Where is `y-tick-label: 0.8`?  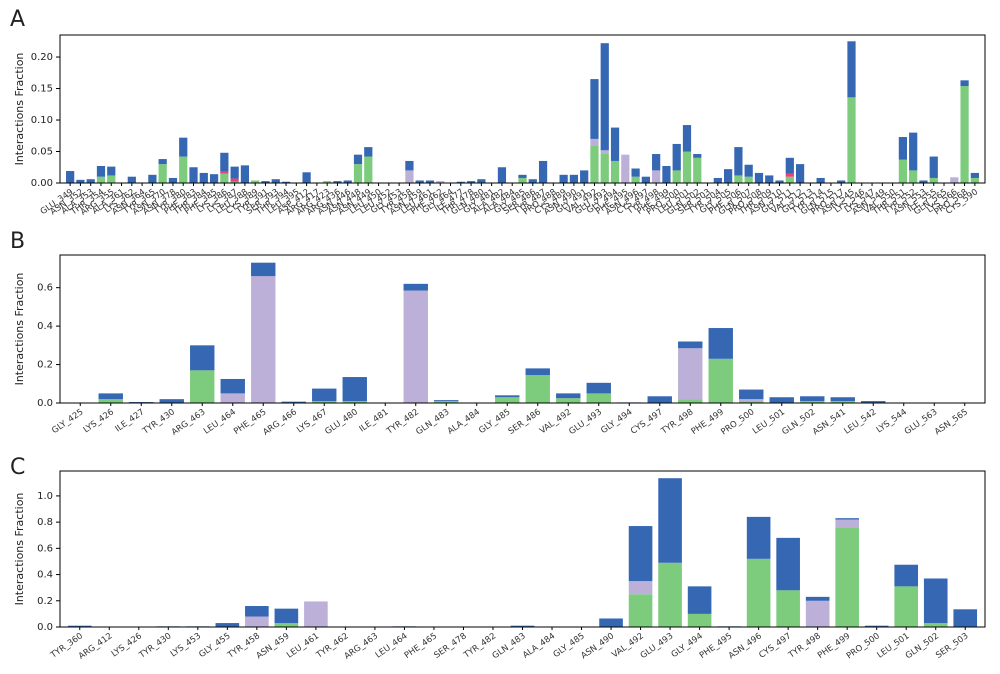
y-tick-label: 0.8 is located at coordinates (45, 522).